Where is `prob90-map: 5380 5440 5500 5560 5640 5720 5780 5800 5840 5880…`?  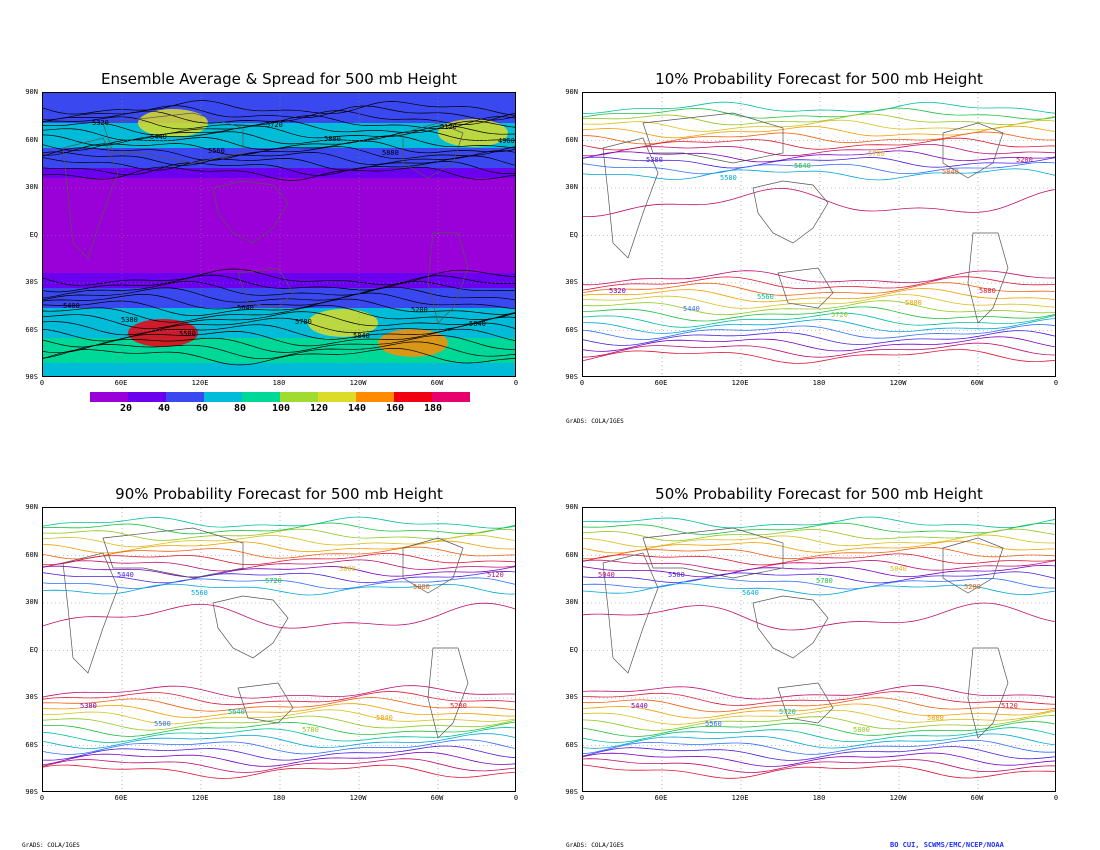
prob90-map: 5380 5440 5500 5560 5640 5720 5780 5800 5840 5880… is located at coordinates (279, 649).